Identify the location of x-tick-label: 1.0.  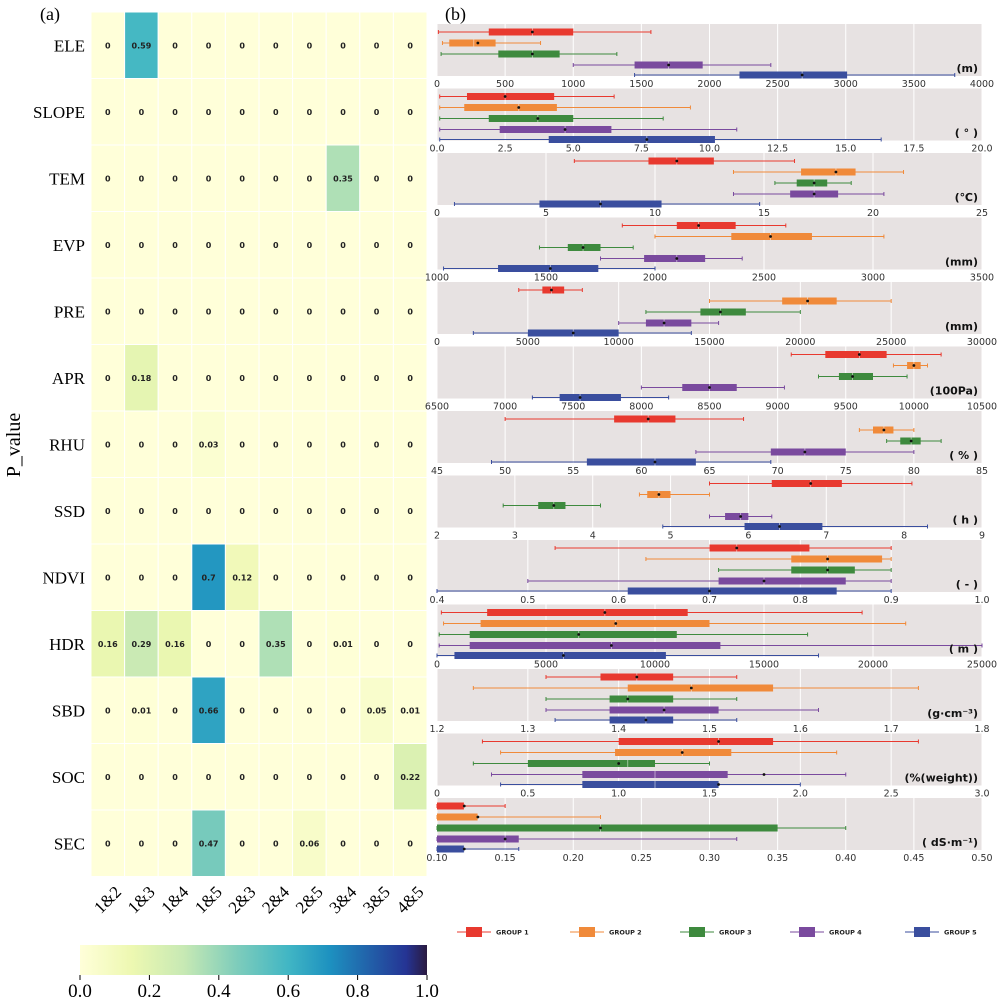
(981, 600).